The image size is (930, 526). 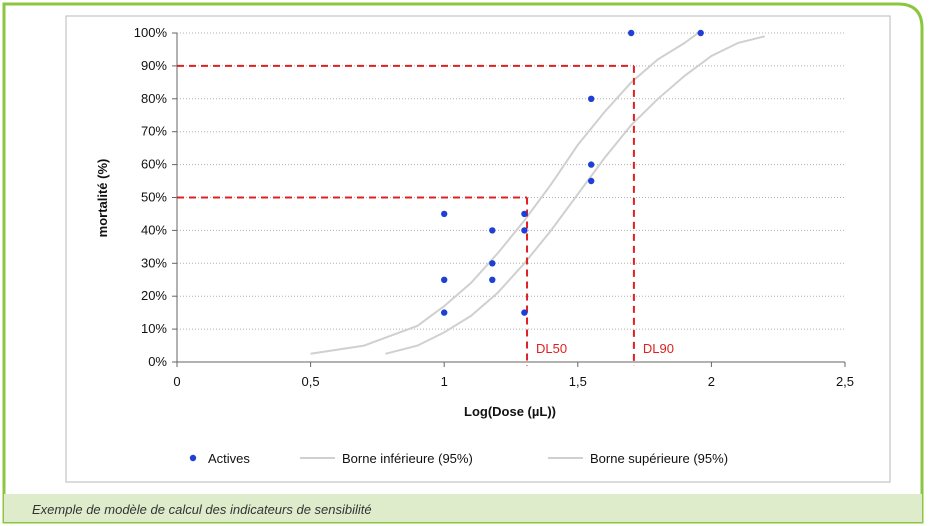 I want to click on legend-marker-actives, so click(x=193, y=458).